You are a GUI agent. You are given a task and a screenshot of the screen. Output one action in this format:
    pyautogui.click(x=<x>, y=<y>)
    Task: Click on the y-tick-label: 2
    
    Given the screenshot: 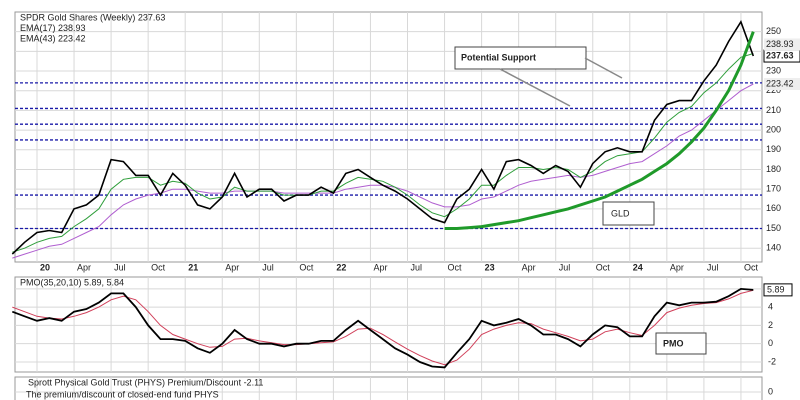 What is the action you would take?
    pyautogui.click(x=770, y=325)
    